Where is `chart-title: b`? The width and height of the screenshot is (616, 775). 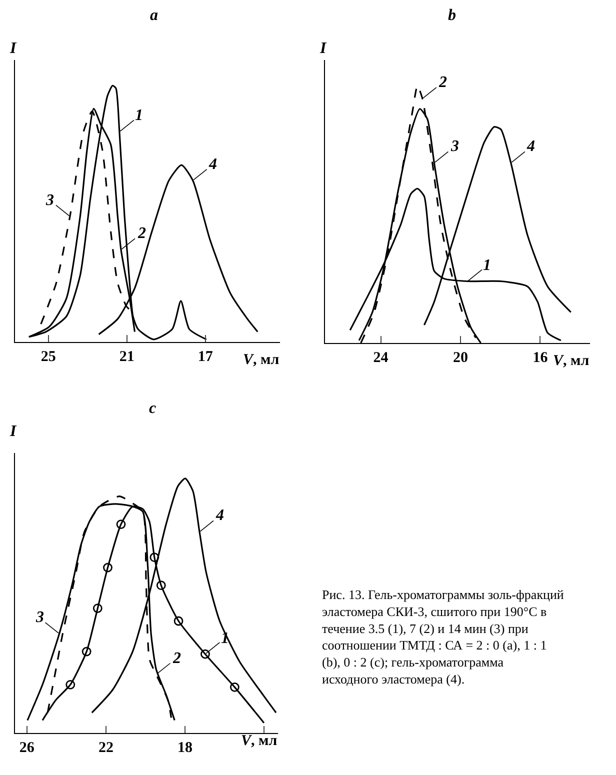 chart-title: b is located at coordinates (452, 15).